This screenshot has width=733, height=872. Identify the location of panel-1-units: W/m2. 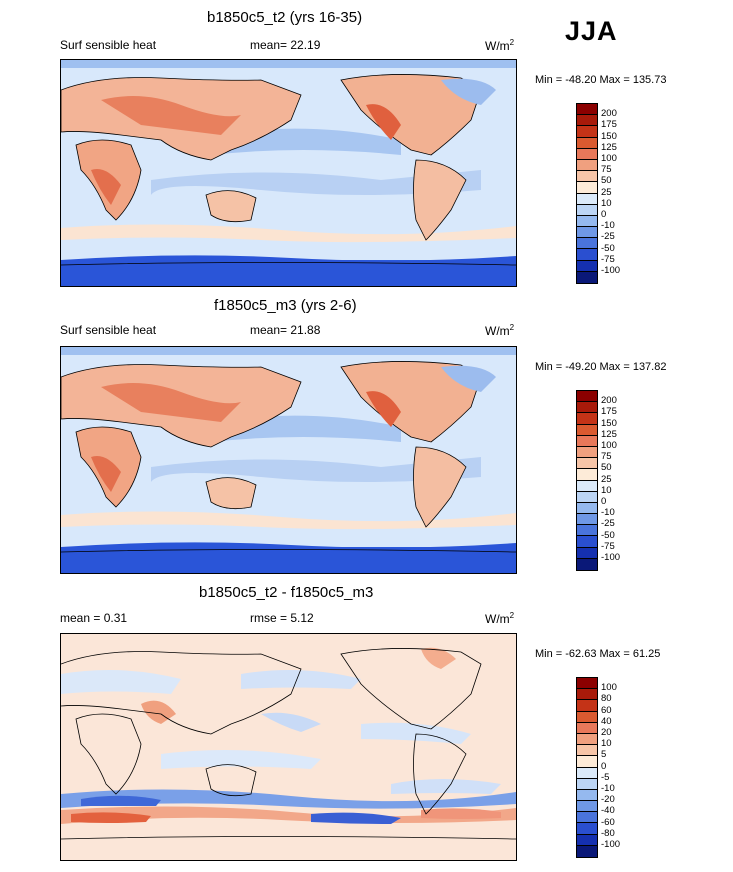
(500, 45).